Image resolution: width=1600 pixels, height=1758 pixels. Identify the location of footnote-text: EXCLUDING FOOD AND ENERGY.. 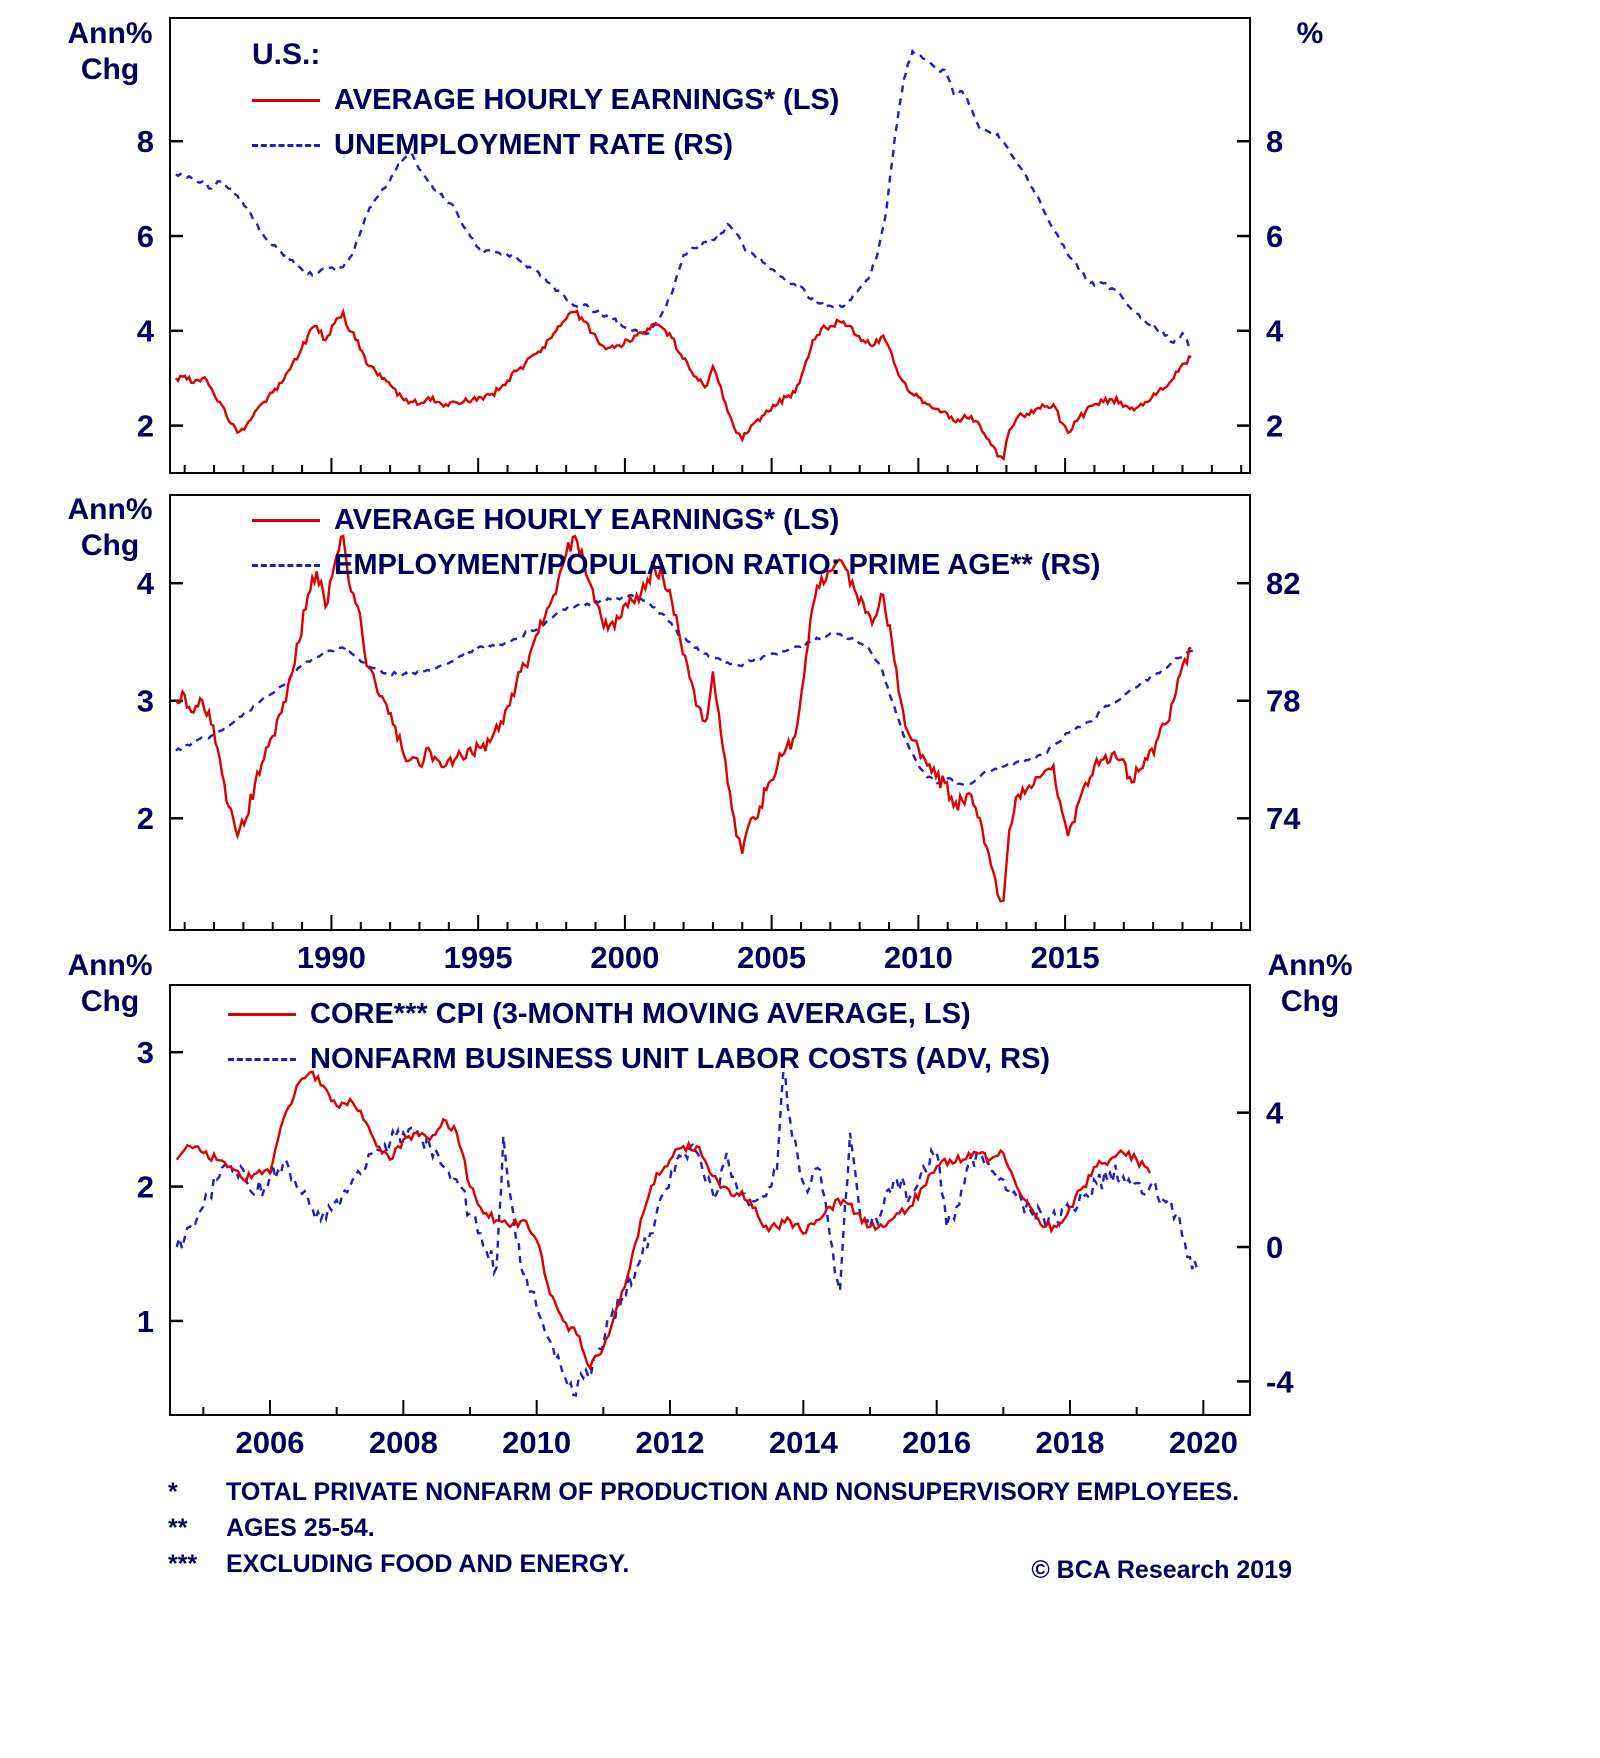
(428, 1564).